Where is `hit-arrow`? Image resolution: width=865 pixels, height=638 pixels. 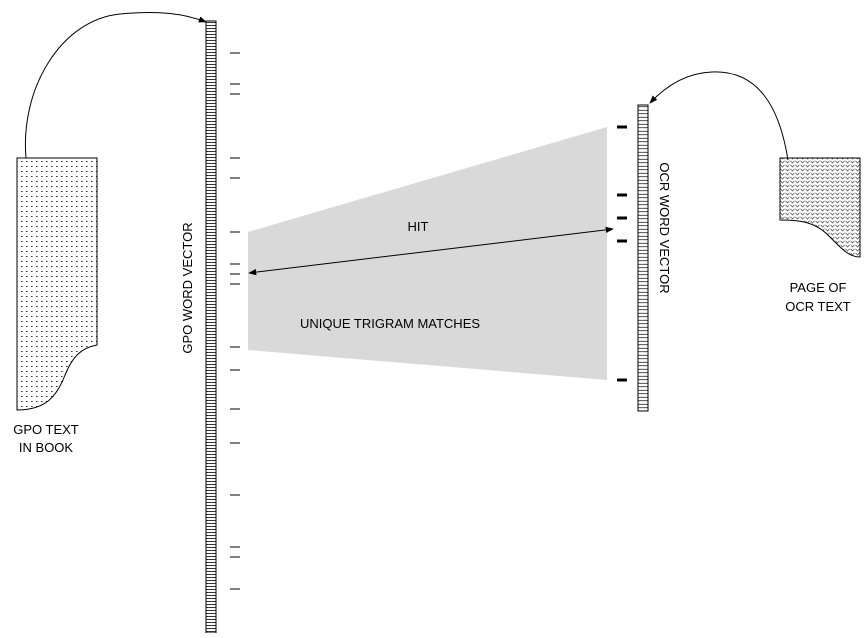 hit-arrow is located at coordinates (431, 251).